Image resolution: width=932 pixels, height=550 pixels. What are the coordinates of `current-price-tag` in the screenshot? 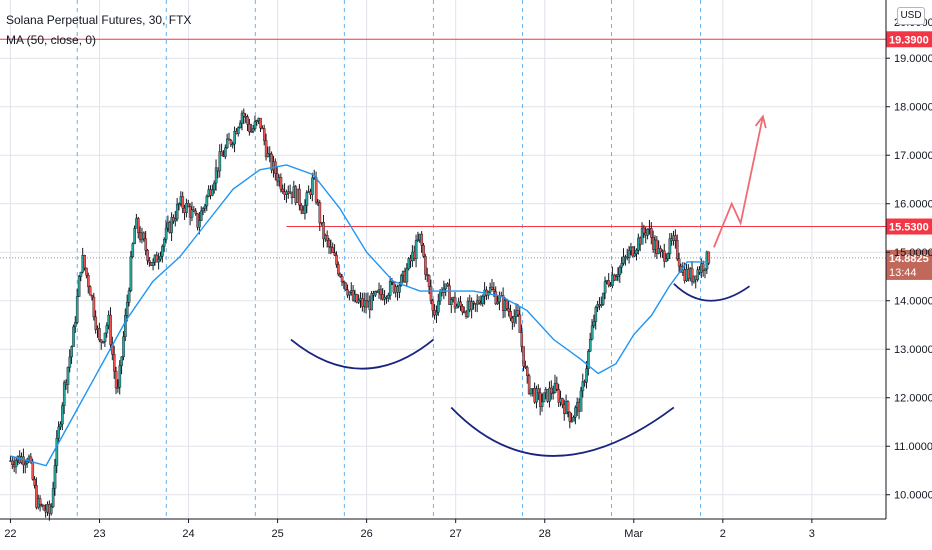 It's located at (909, 264).